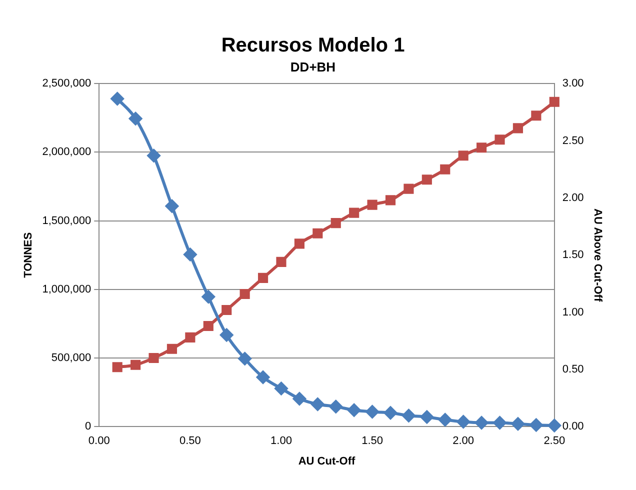 The width and height of the screenshot is (636, 490). What do you see at coordinates (573, 369) in the screenshot?
I see `y2-tick-label: 0.50` at bounding box center [573, 369].